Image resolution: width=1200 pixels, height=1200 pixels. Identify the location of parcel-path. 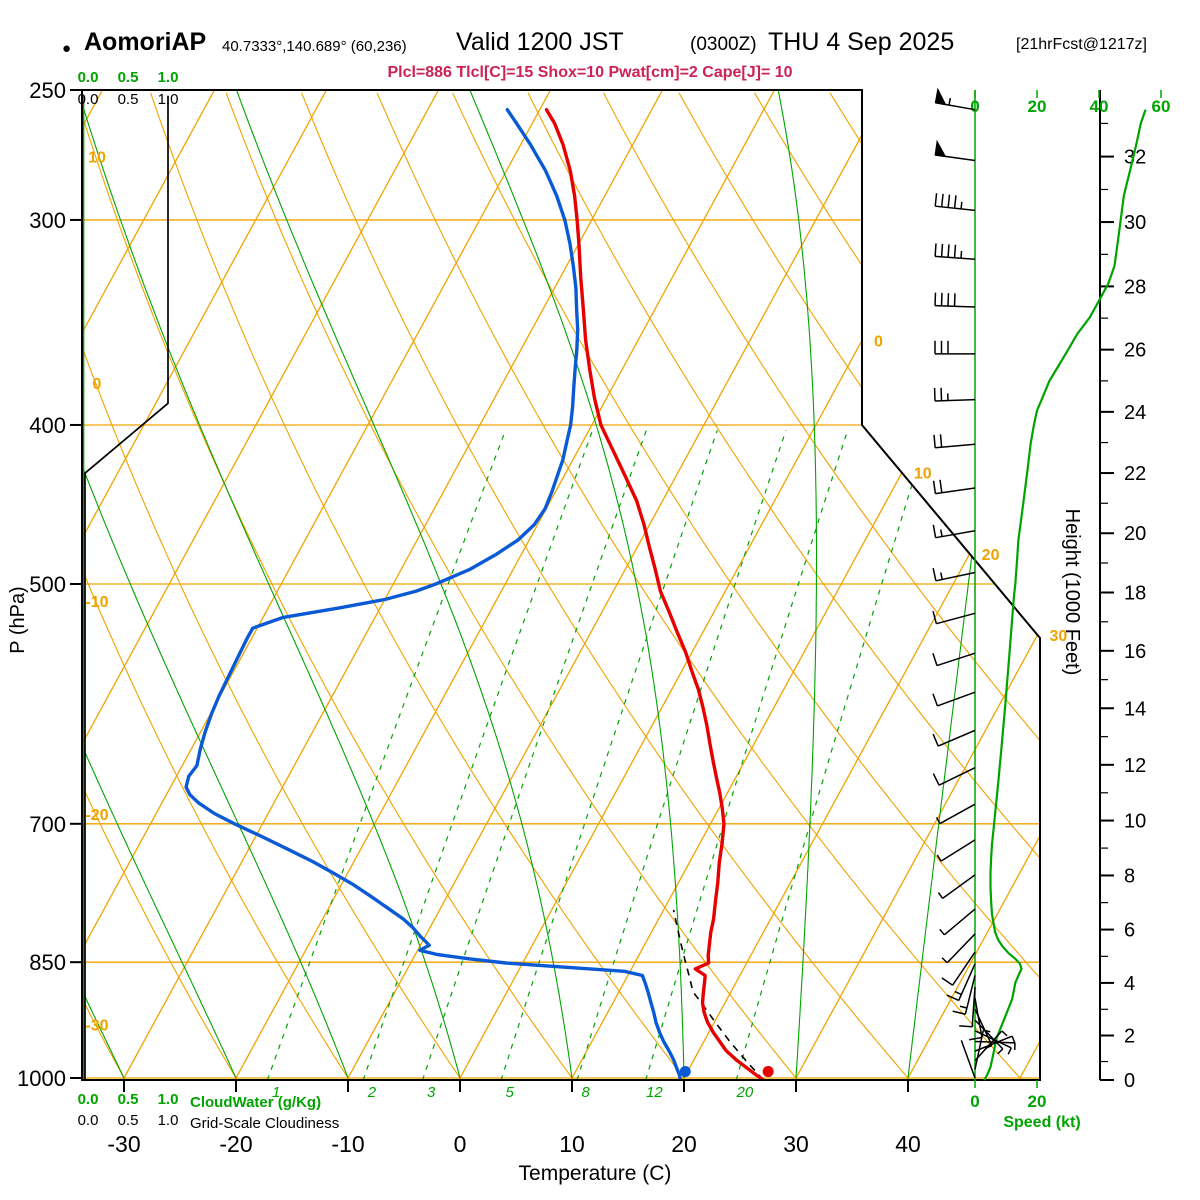
(718, 994).